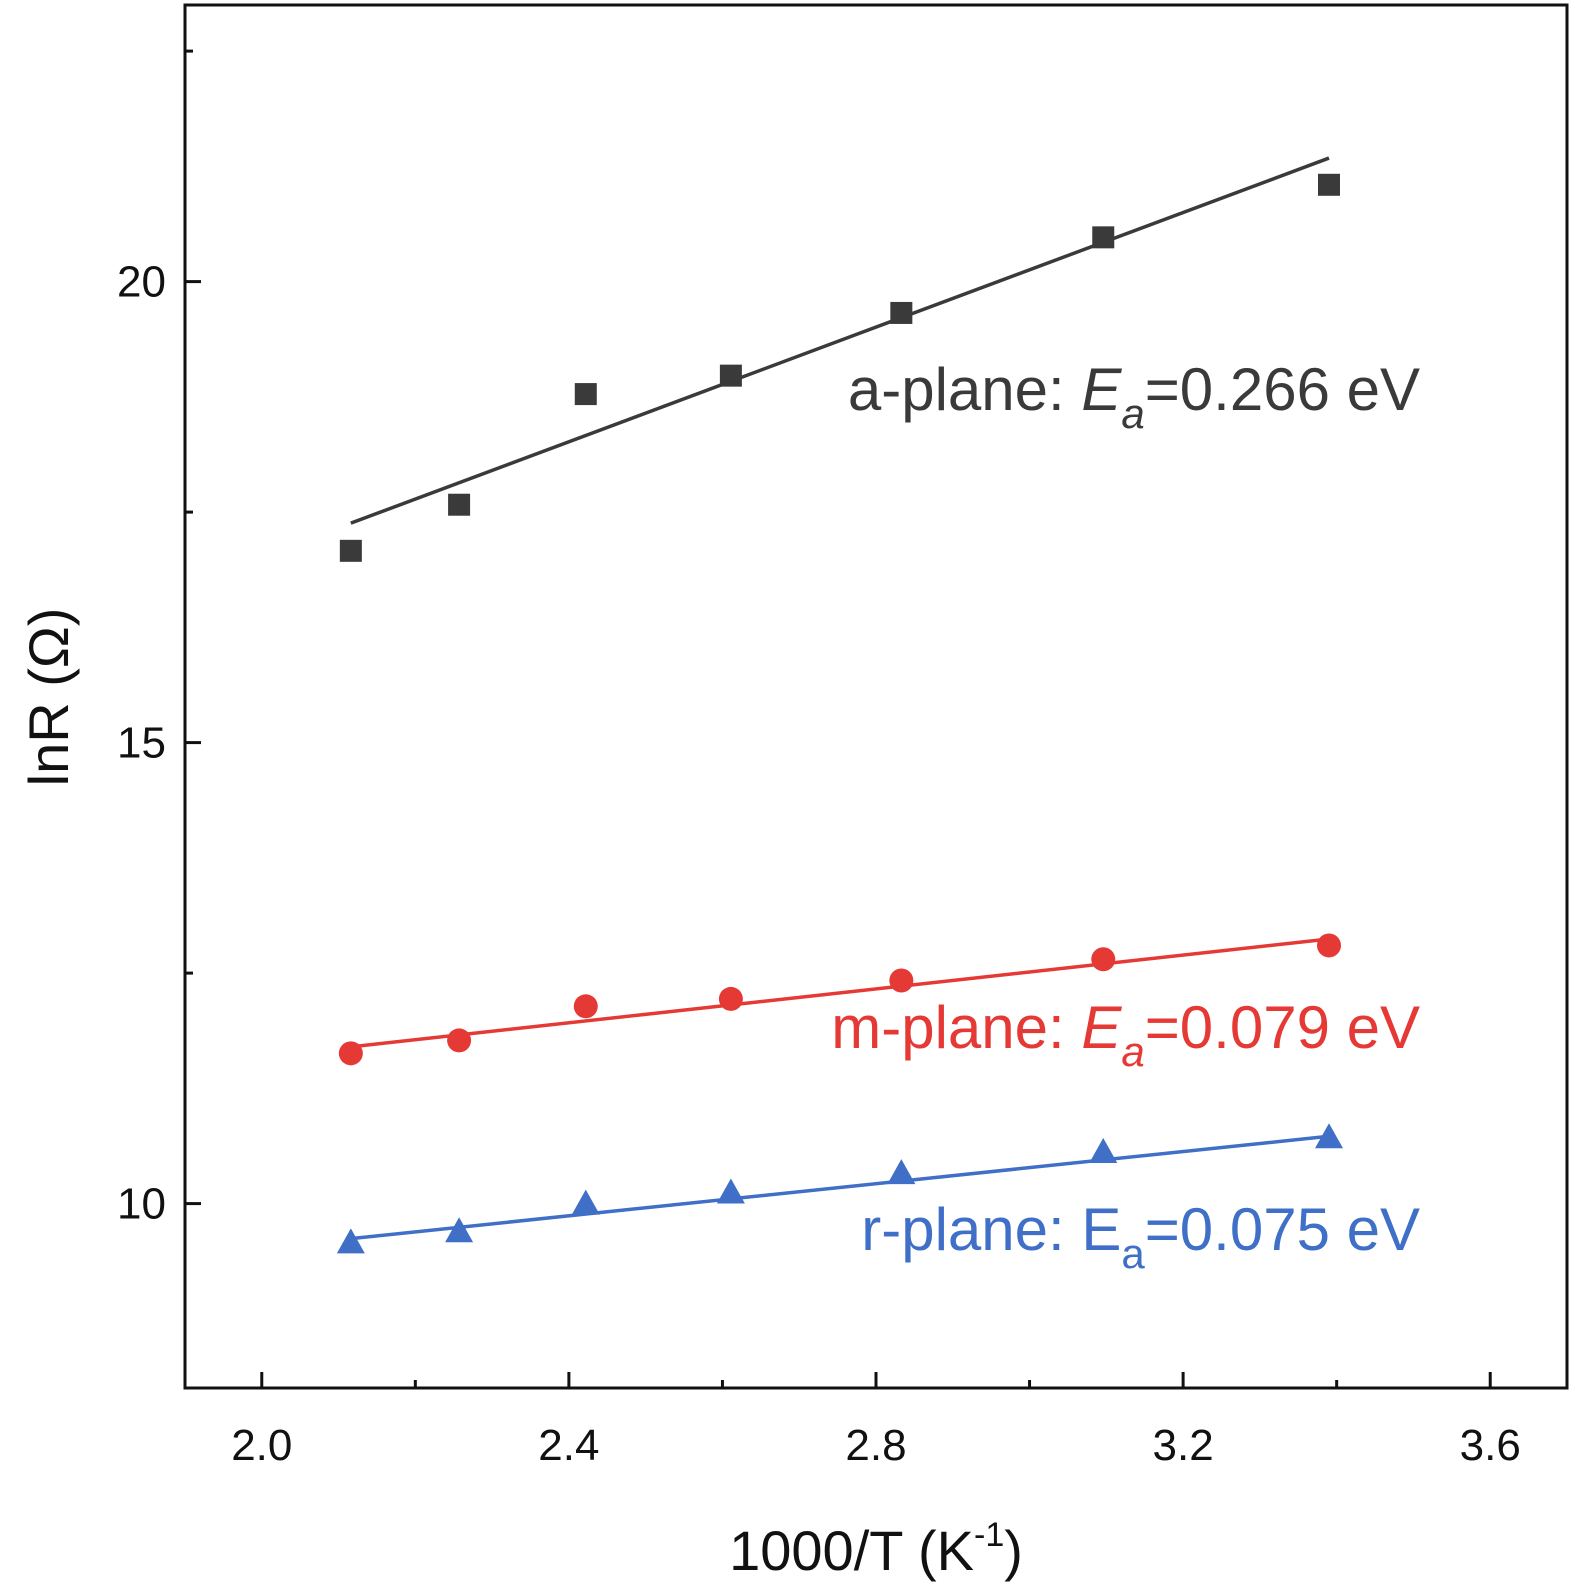 Image resolution: width=1575 pixels, height=1595 pixels. I want to click on y-tick-label: 10, so click(141, 1204).